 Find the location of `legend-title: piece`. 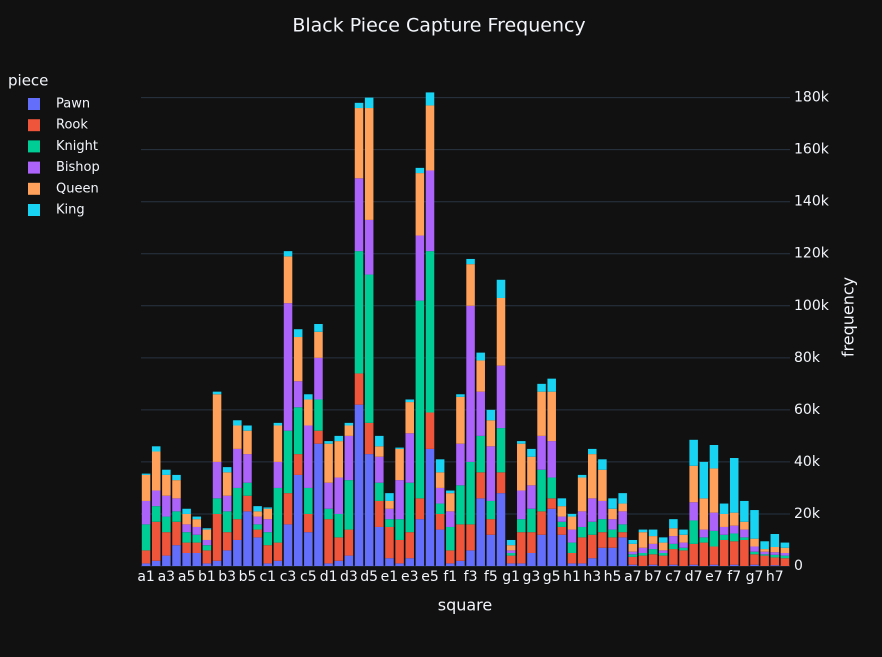

legend-title: piece is located at coordinates (28, 81).